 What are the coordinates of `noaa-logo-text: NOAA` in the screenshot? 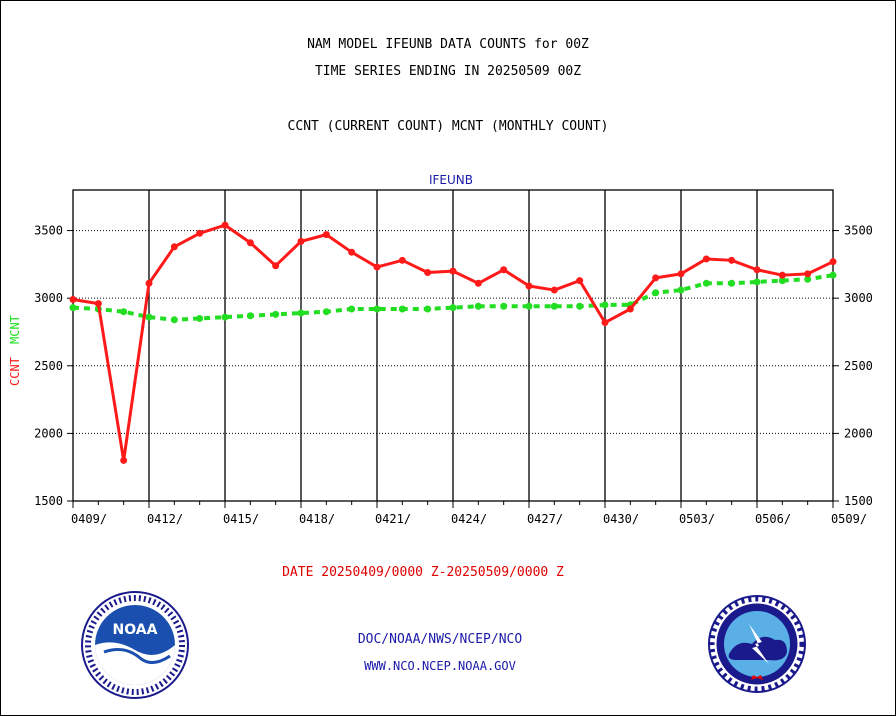 It's located at (135, 630).